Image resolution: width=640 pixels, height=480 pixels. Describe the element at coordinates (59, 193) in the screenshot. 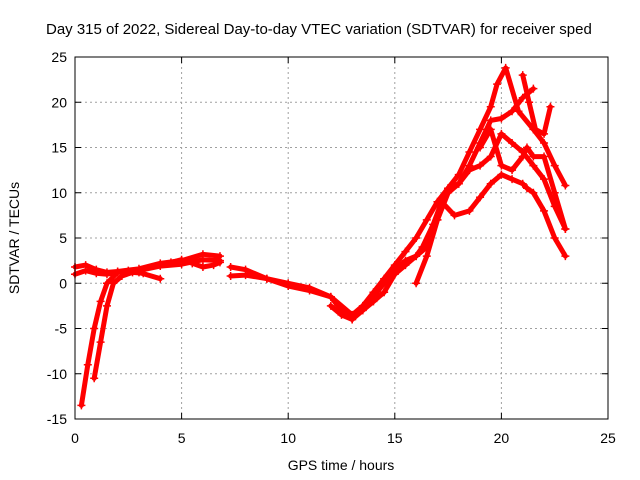

I see `y-tick-label: 10` at that location.